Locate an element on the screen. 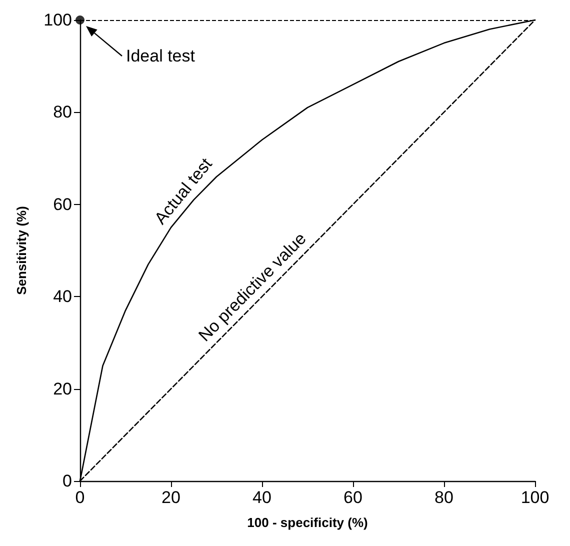  y-tick-label: 80 is located at coordinates (62, 112).